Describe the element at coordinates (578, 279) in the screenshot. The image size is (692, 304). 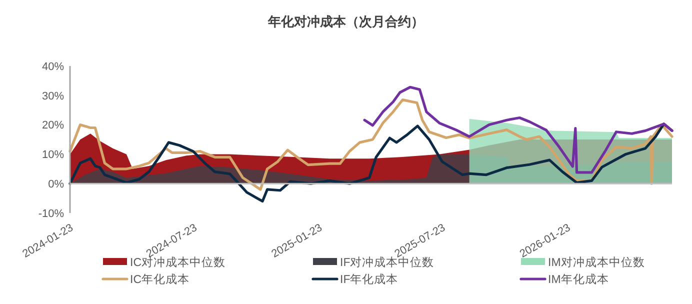
I see `legend-label: IM年化成本` at that location.